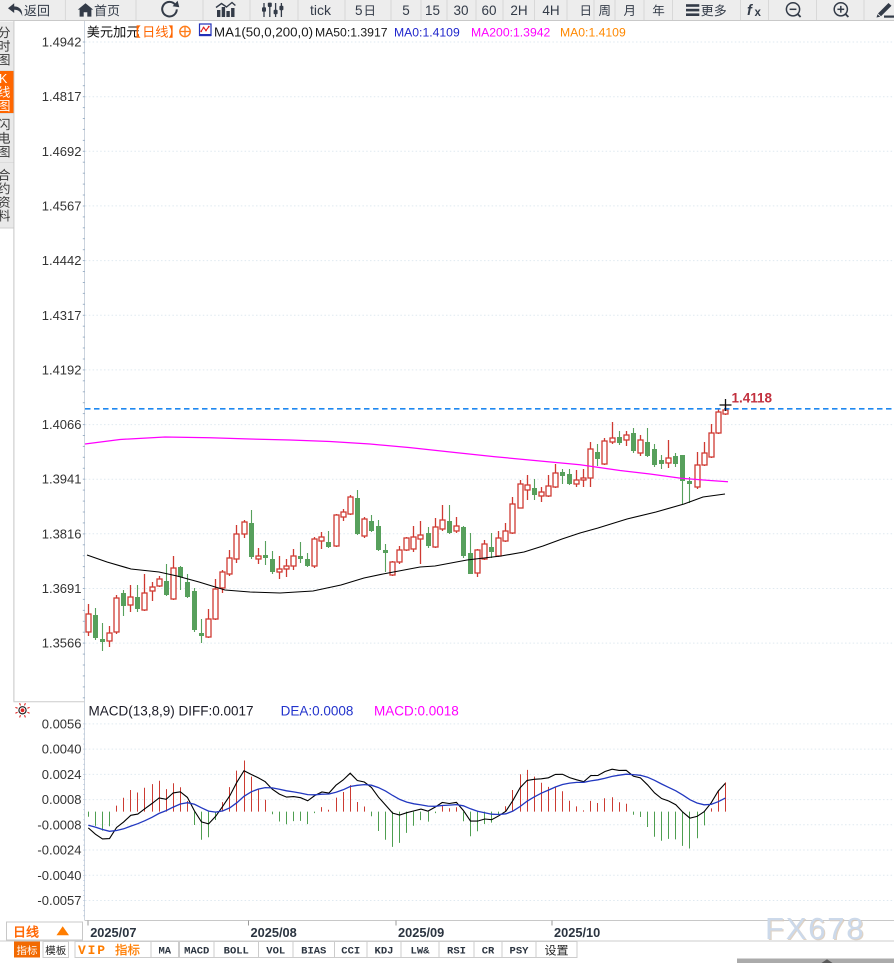  I want to click on svg-text: 1.4567, so click(62, 205).